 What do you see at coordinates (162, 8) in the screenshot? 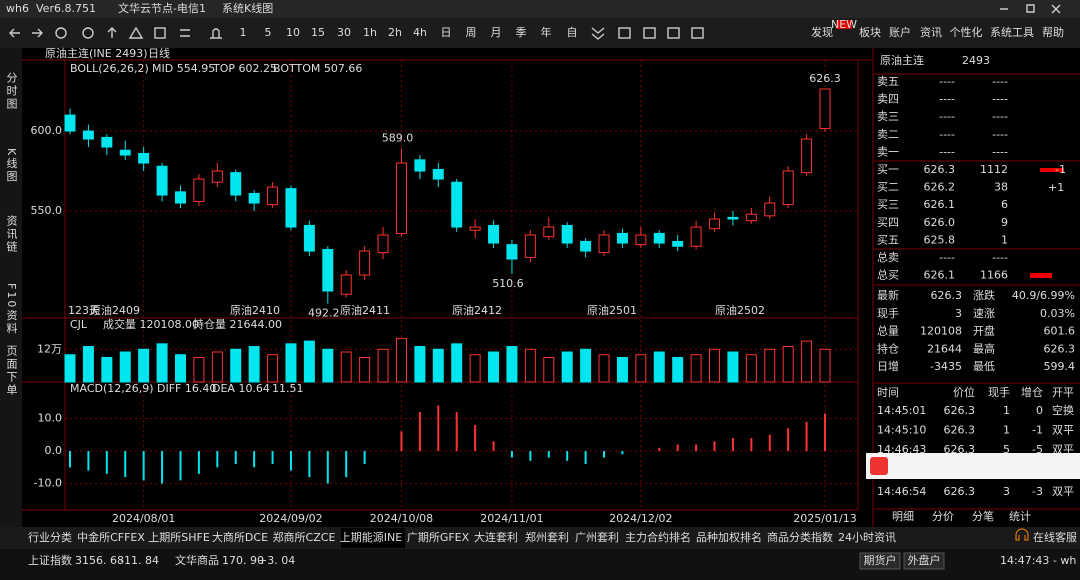
I see `title-text: 文华云节点-电信1` at bounding box center [162, 8].